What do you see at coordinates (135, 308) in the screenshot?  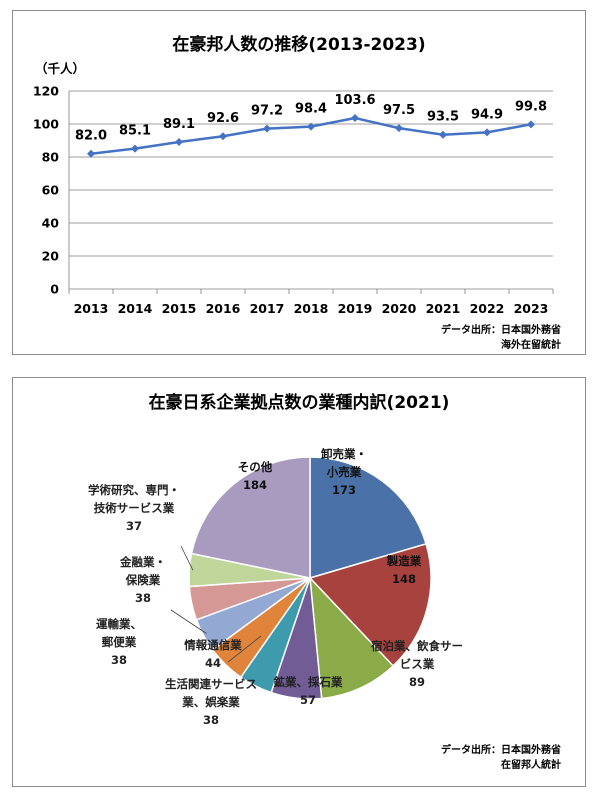 I see `x-tick-label: 2014` at bounding box center [135, 308].